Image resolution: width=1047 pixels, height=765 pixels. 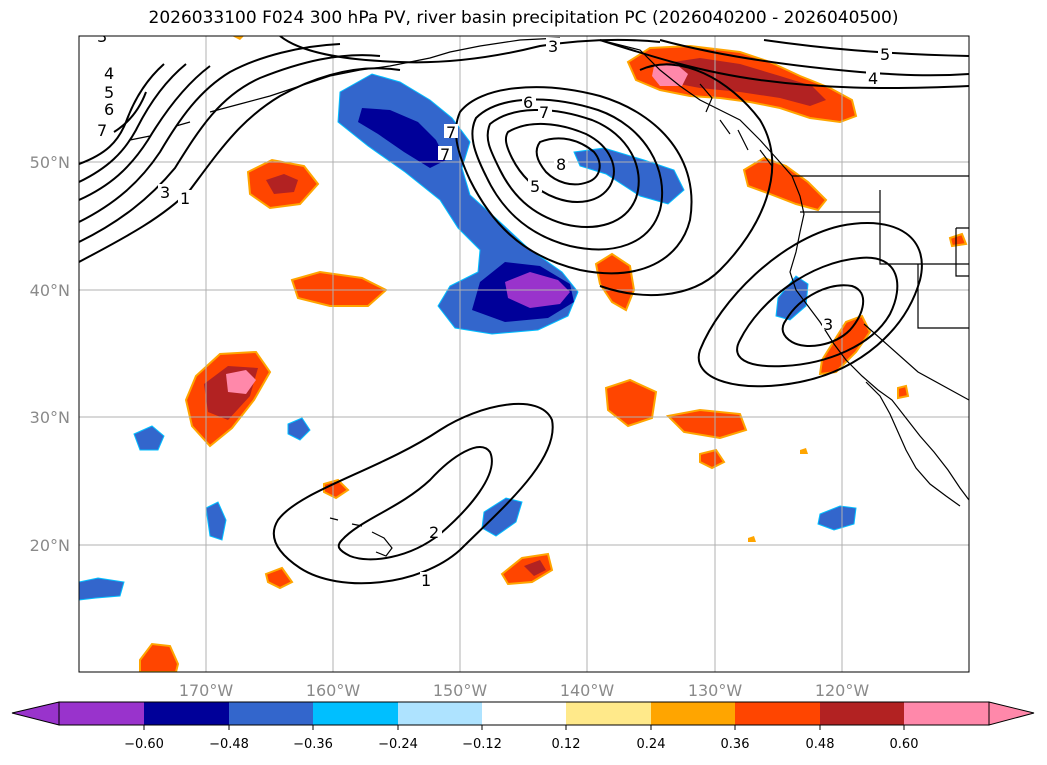 What do you see at coordinates (913, 444) in the screenshot?
I see `baja-coast` at bounding box center [913, 444].